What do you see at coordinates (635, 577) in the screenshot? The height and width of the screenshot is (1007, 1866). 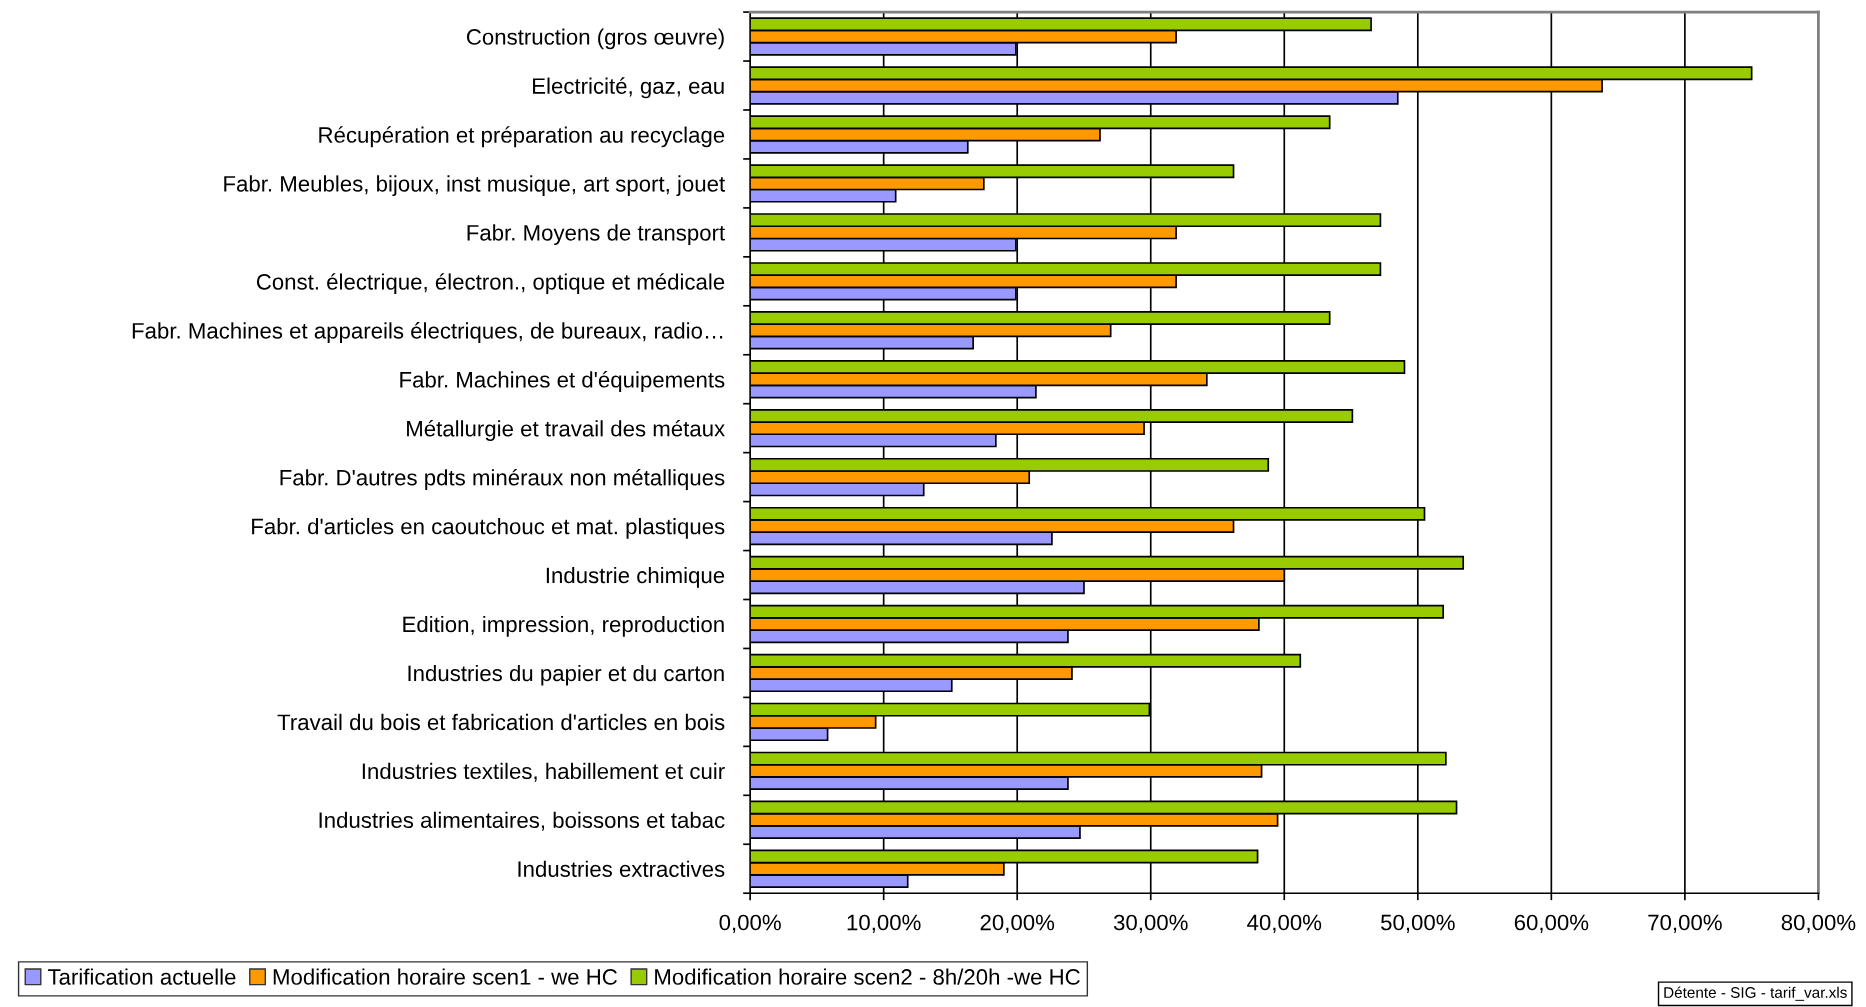 I see `y-tick-label: Industrie chimique` at bounding box center [635, 577].